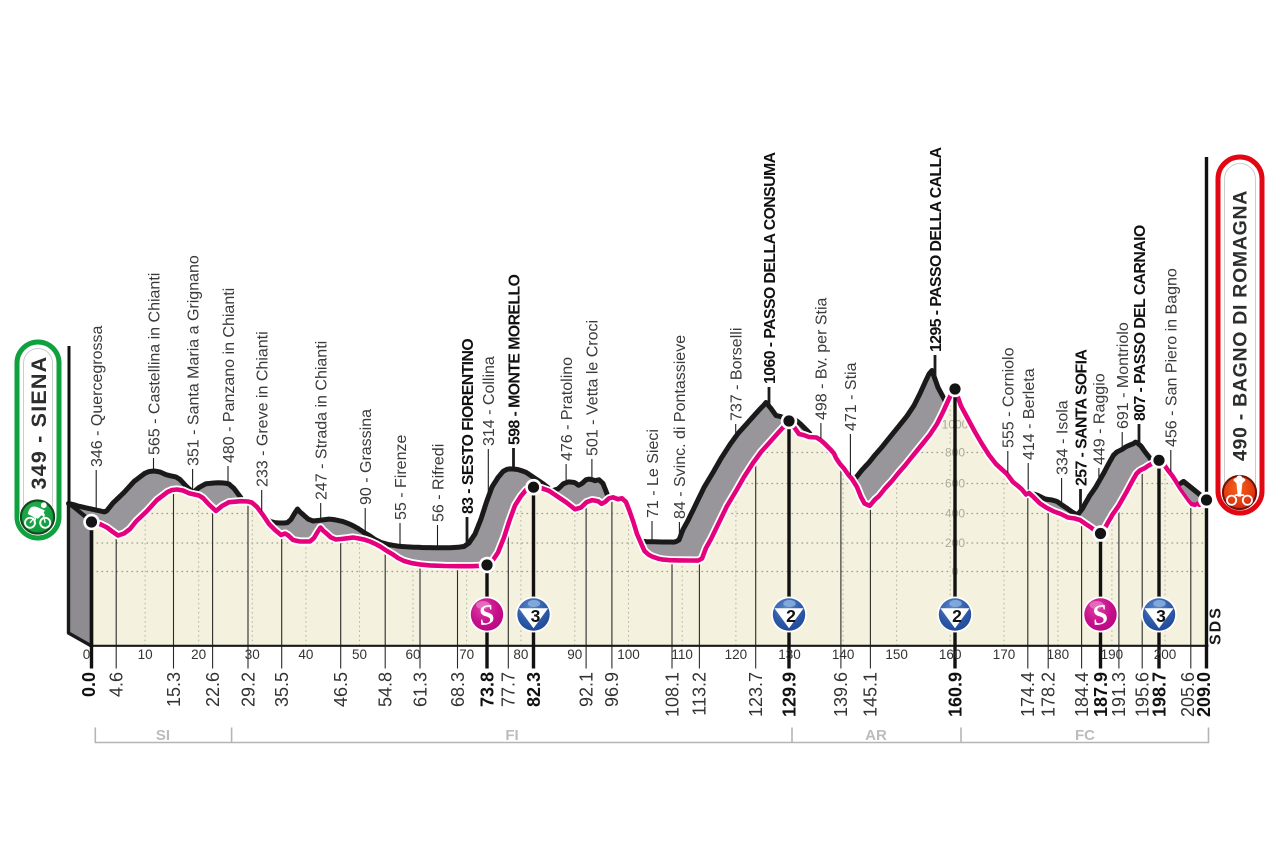 The height and width of the screenshot is (857, 1280). Describe the element at coordinates (841, 694) in the screenshot. I see `svg-text: 139.6` at that location.